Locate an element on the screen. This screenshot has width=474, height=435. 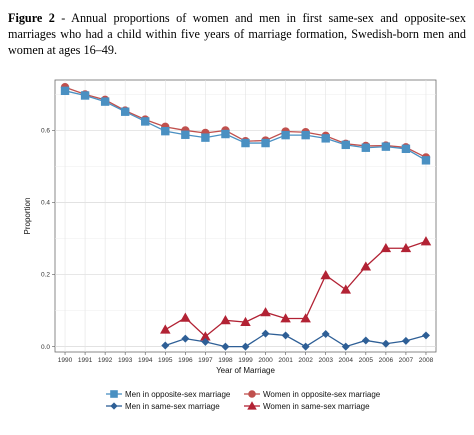
x-tick-label: 1996 is located at coordinates (185, 360).